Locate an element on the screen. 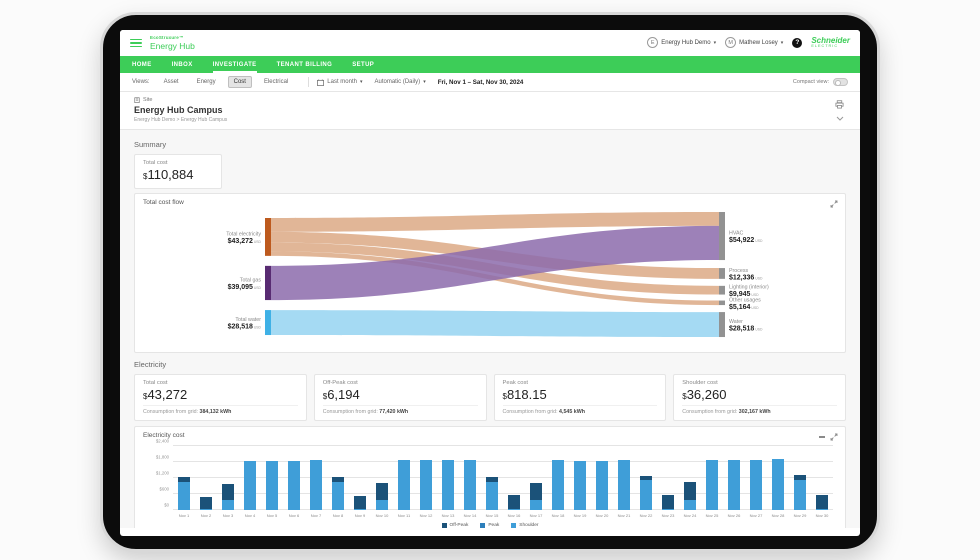 This screenshot has height=560, width=980. date-range-label: Fri, Nov 1 – Sat, Nov 30, 2024 is located at coordinates (480, 82).